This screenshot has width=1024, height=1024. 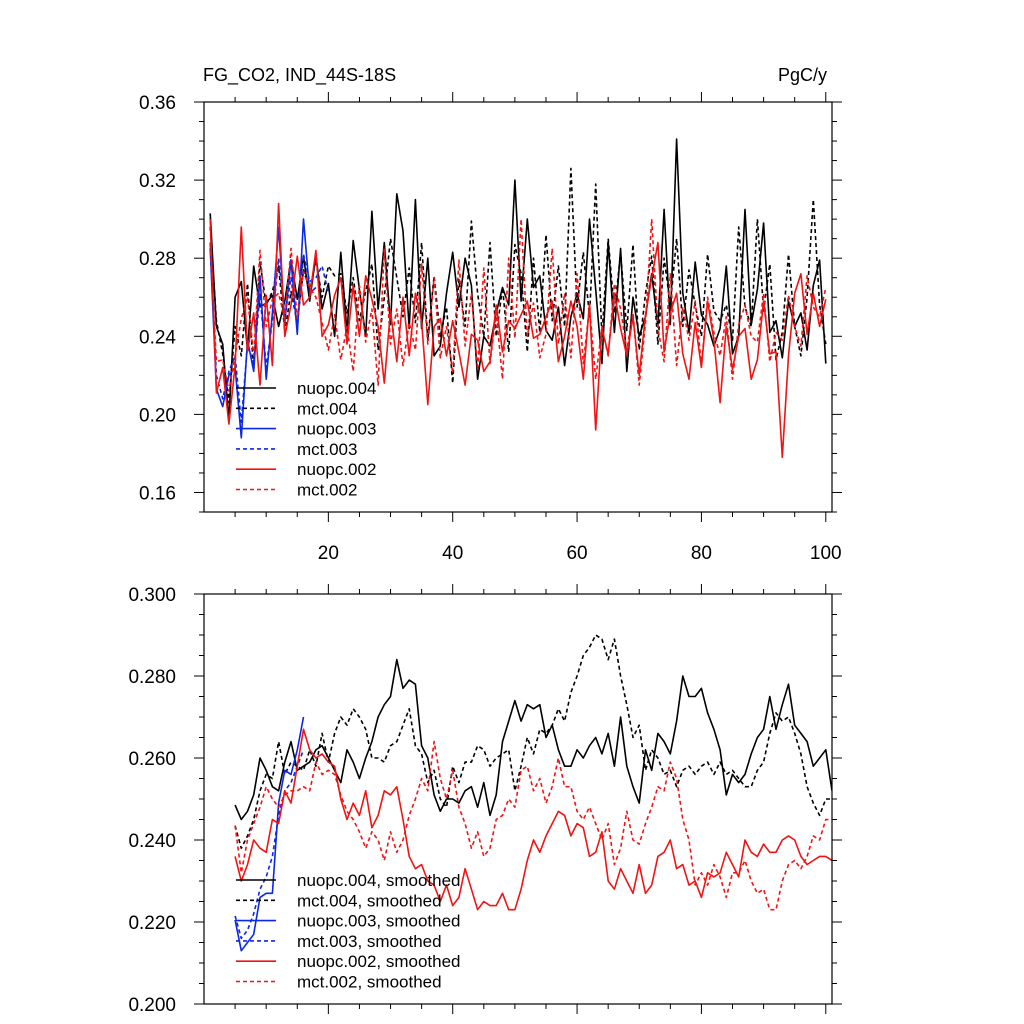 I want to click on bottom-y-tick-label: 0.280, so click(x=152, y=677).